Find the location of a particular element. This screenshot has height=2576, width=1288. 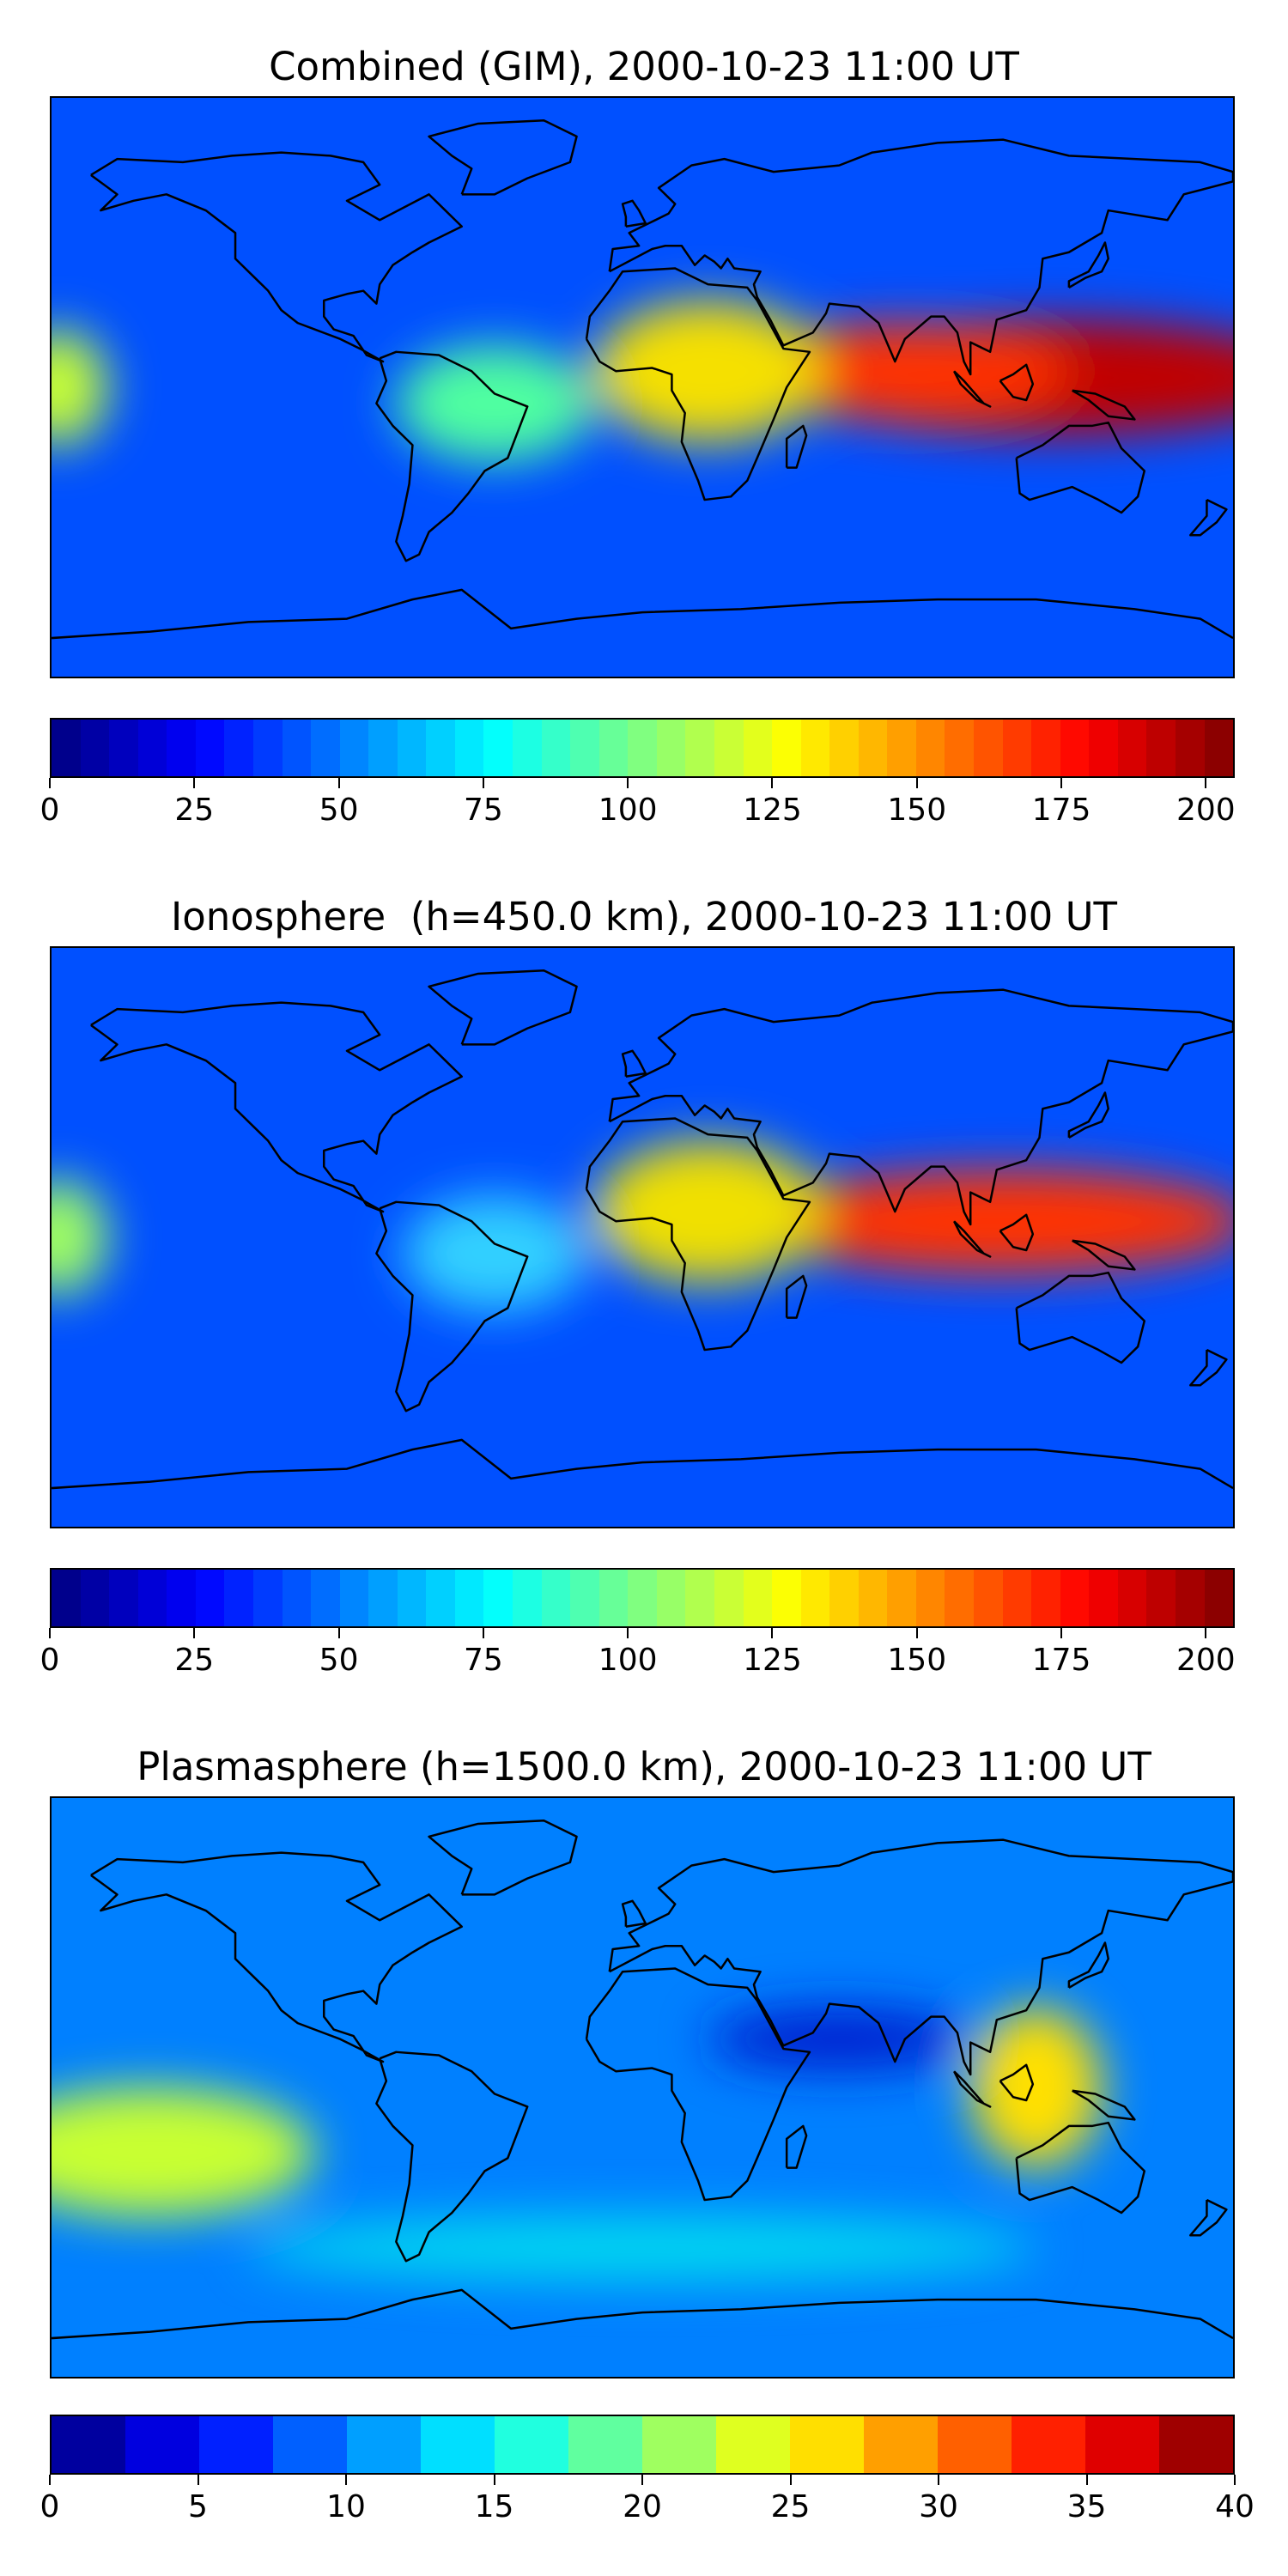

colorbar-tick-label: 0 is located at coordinates (49, 1660).